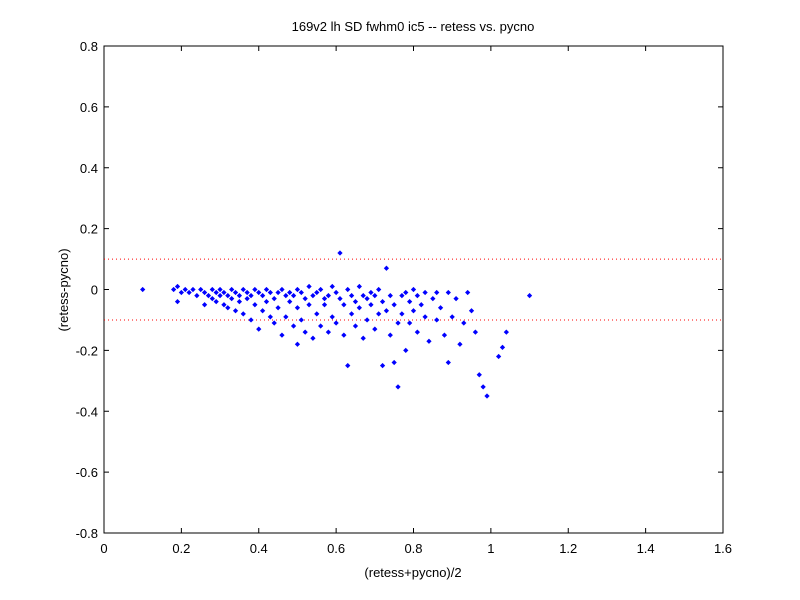  Describe the element at coordinates (646, 548) in the screenshot. I see `x-tick-label: 1.4` at that location.